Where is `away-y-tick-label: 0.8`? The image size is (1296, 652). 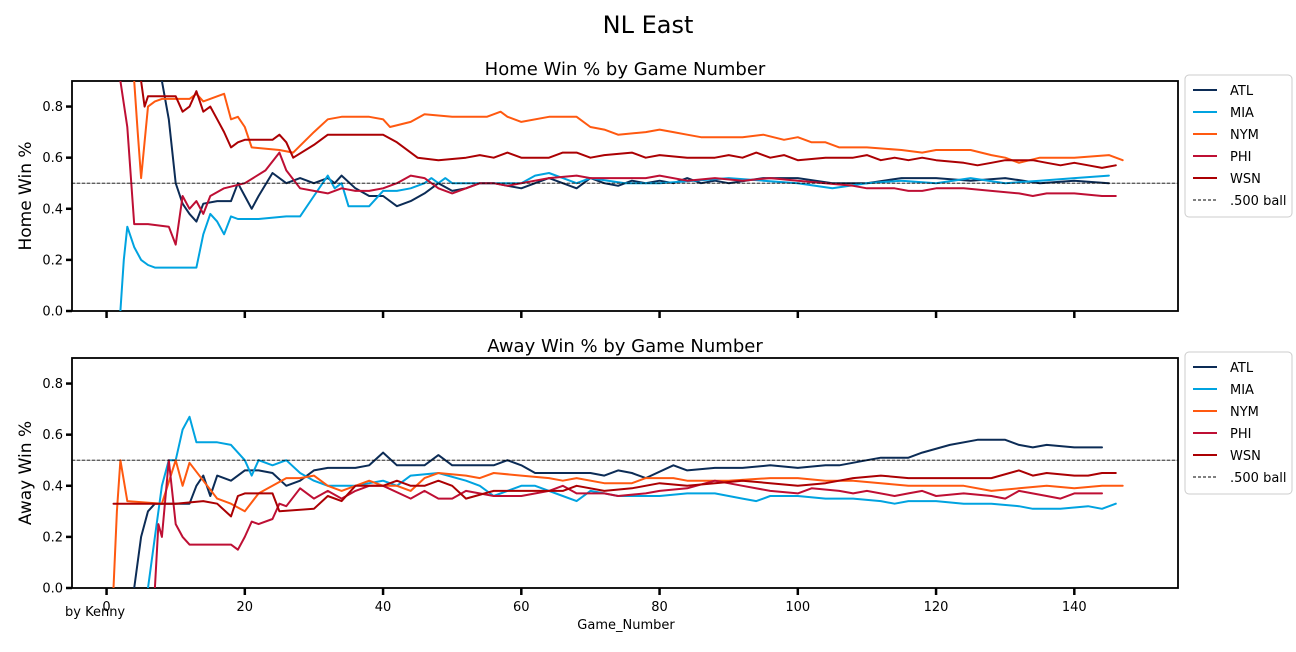 away-y-tick-label: 0.8 is located at coordinates (52, 384).